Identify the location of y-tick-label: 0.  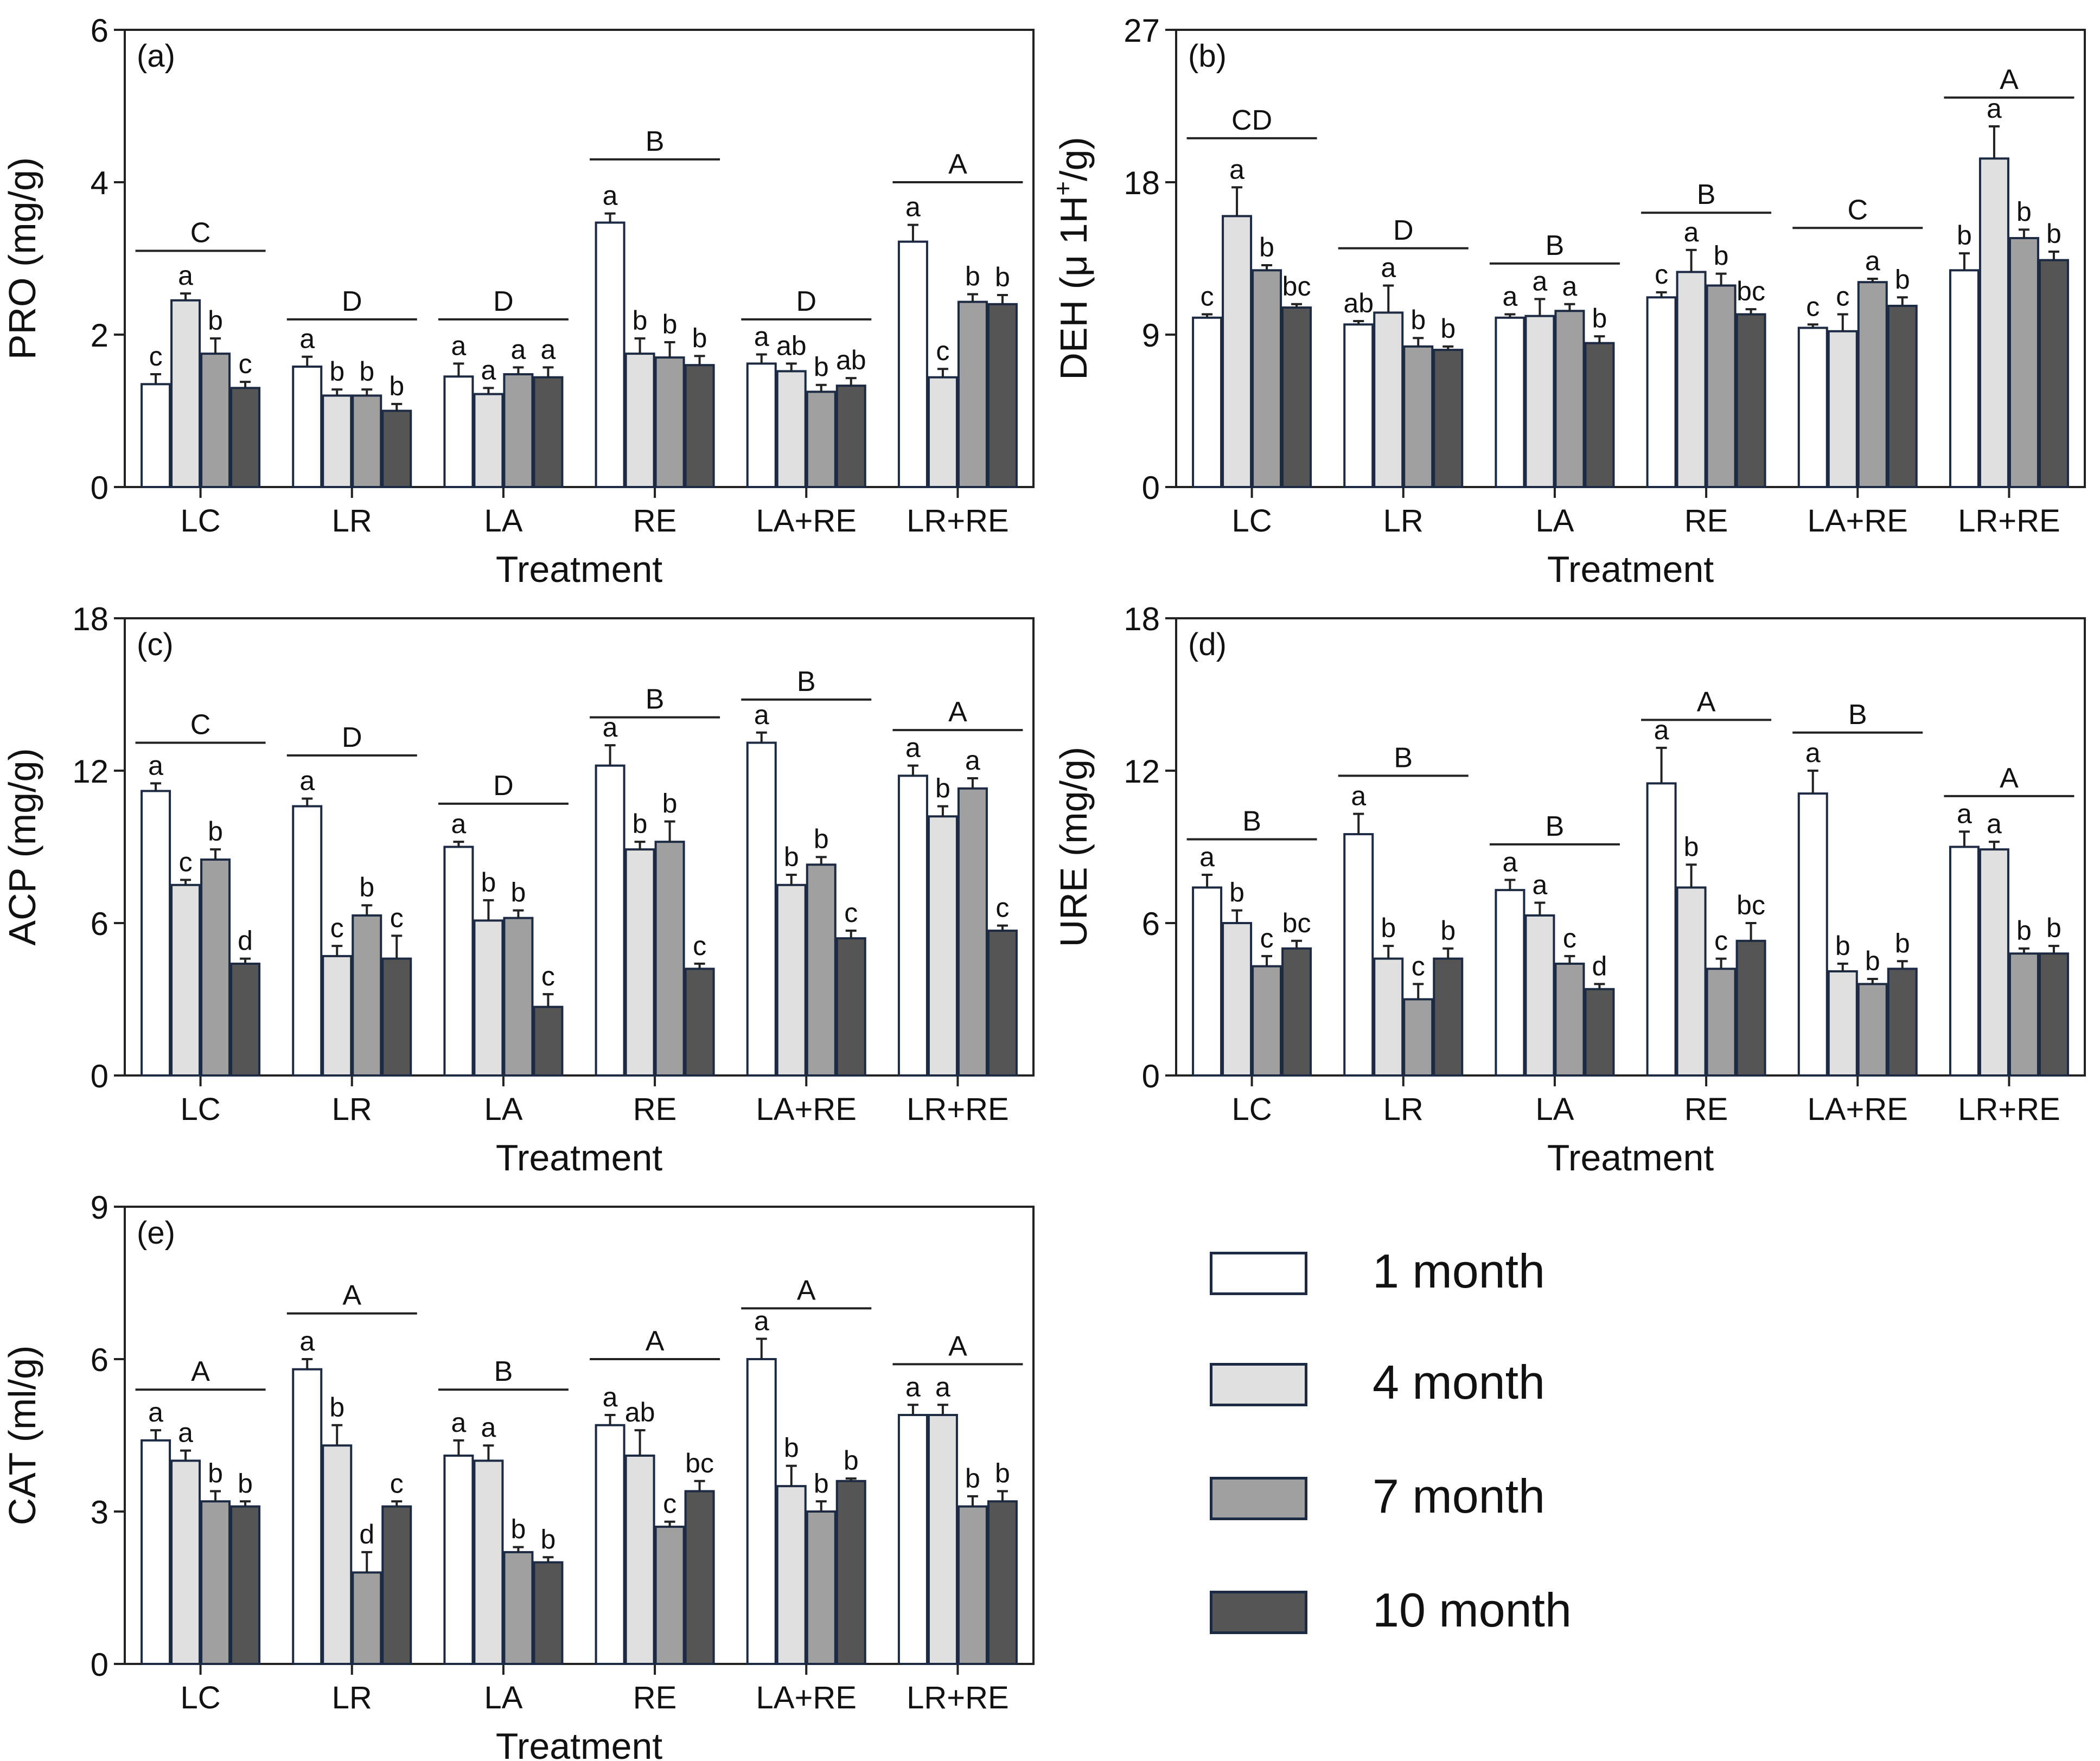
(1151, 488).